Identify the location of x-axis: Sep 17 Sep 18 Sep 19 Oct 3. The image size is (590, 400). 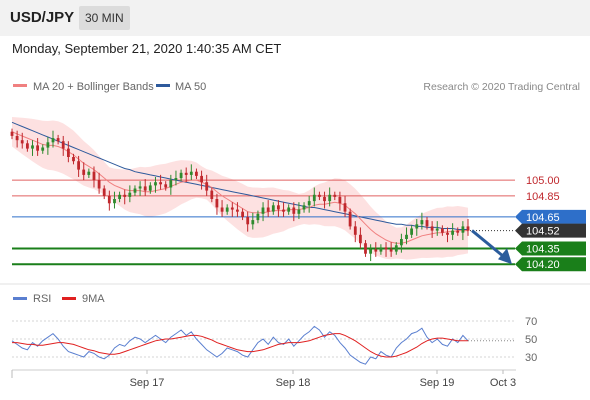
(263, 379).